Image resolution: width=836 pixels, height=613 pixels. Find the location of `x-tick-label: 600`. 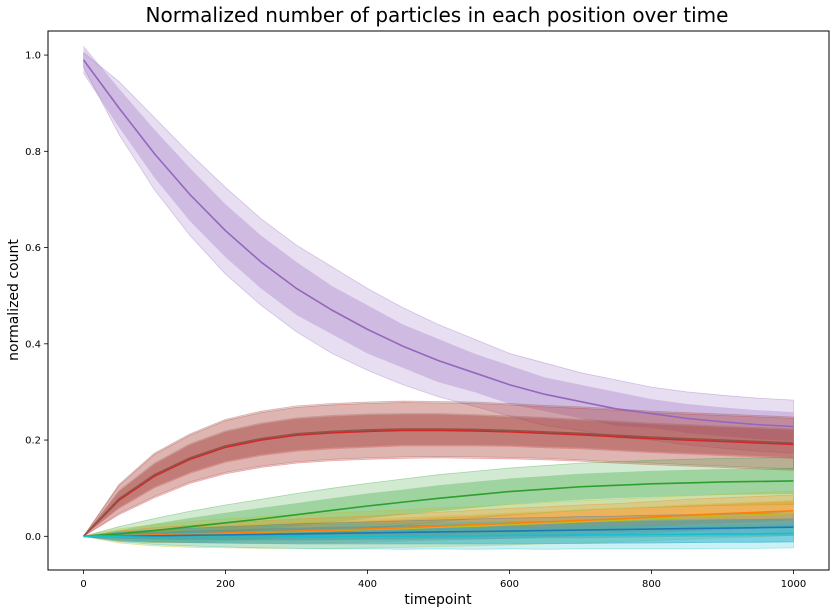

x-tick-label: 600 is located at coordinates (509, 584).